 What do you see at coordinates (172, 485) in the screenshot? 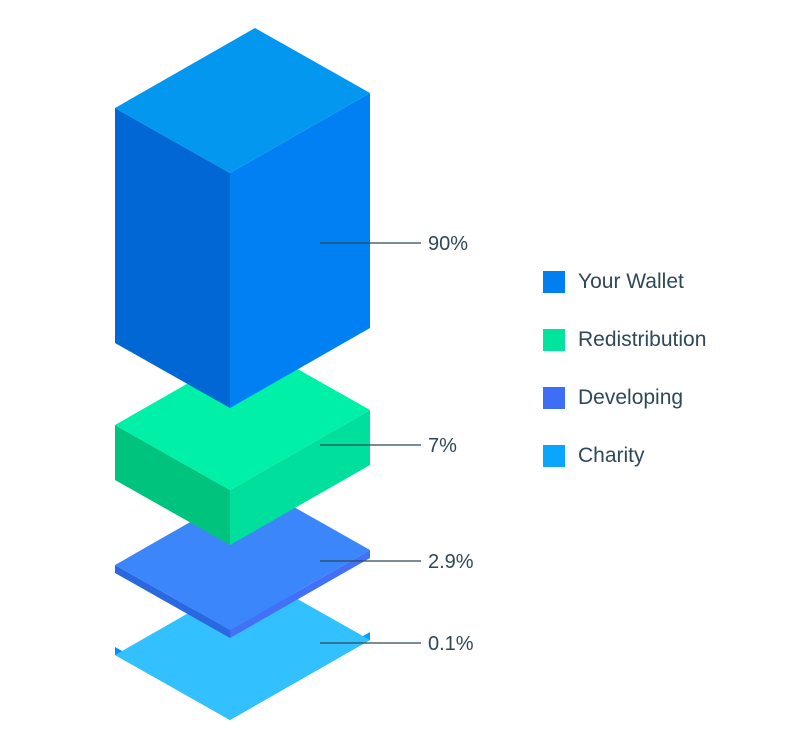
I see `block-left-face-redistribution` at bounding box center [172, 485].